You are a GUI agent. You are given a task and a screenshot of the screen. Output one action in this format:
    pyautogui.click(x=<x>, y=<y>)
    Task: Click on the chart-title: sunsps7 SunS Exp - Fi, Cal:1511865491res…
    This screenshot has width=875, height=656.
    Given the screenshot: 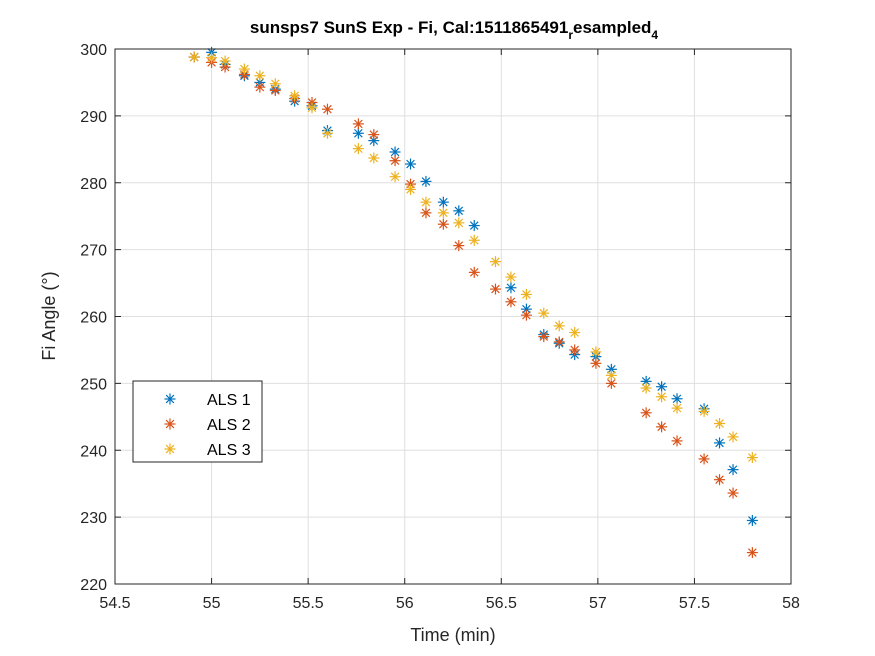 What is the action you would take?
    pyautogui.click(x=454, y=30)
    